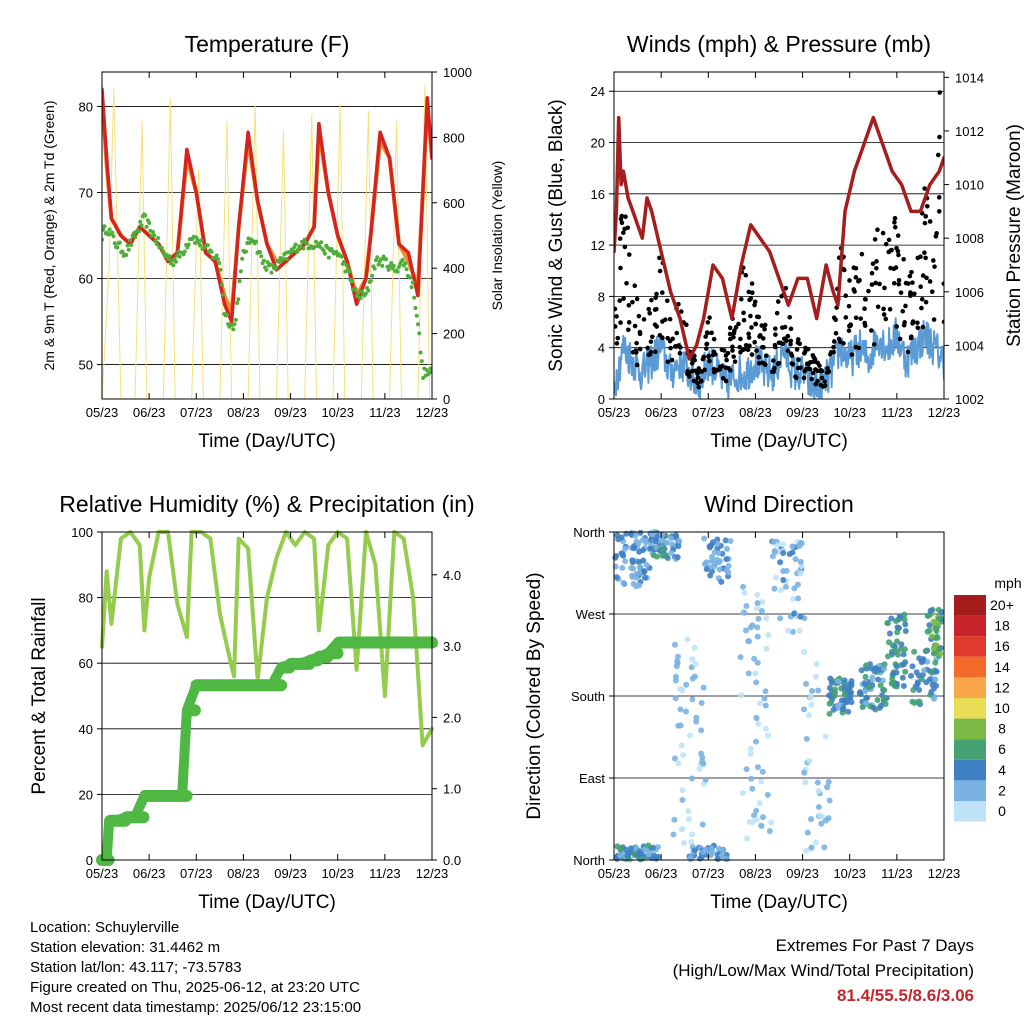  I want to click on y2-tick-label: 0, so click(446, 399).